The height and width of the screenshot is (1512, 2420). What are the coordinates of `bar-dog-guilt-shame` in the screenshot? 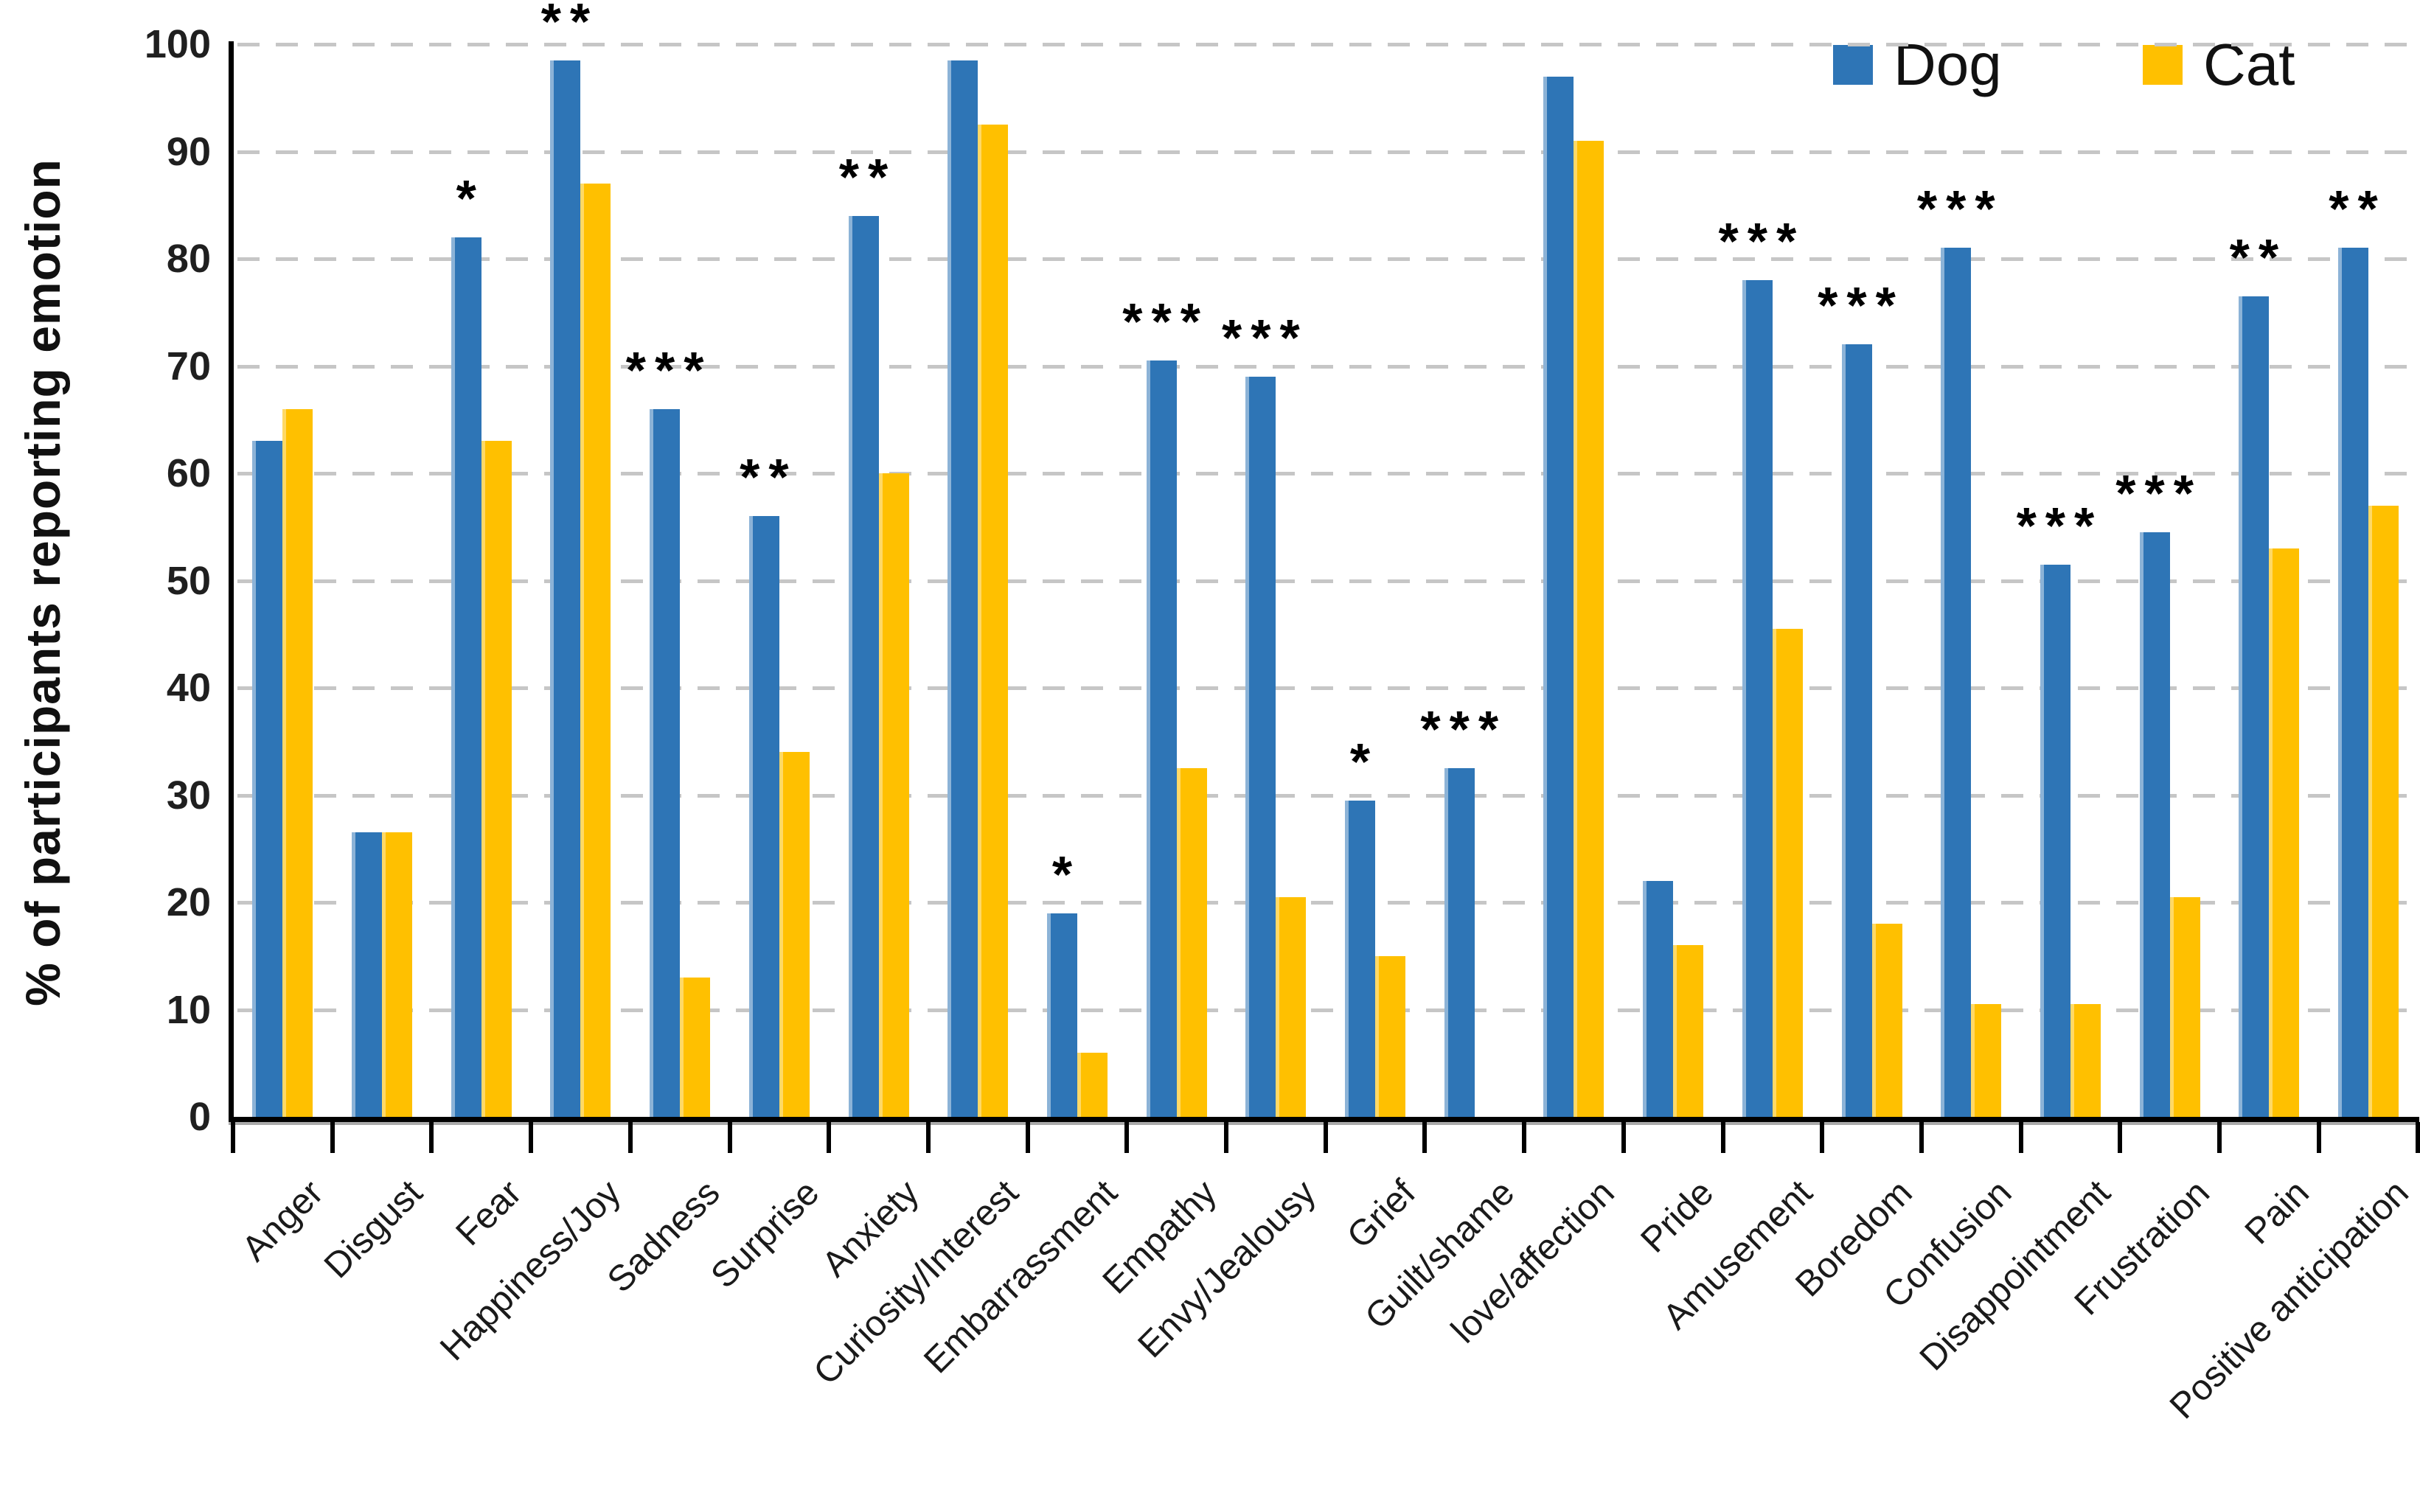 It's located at (1459, 942).